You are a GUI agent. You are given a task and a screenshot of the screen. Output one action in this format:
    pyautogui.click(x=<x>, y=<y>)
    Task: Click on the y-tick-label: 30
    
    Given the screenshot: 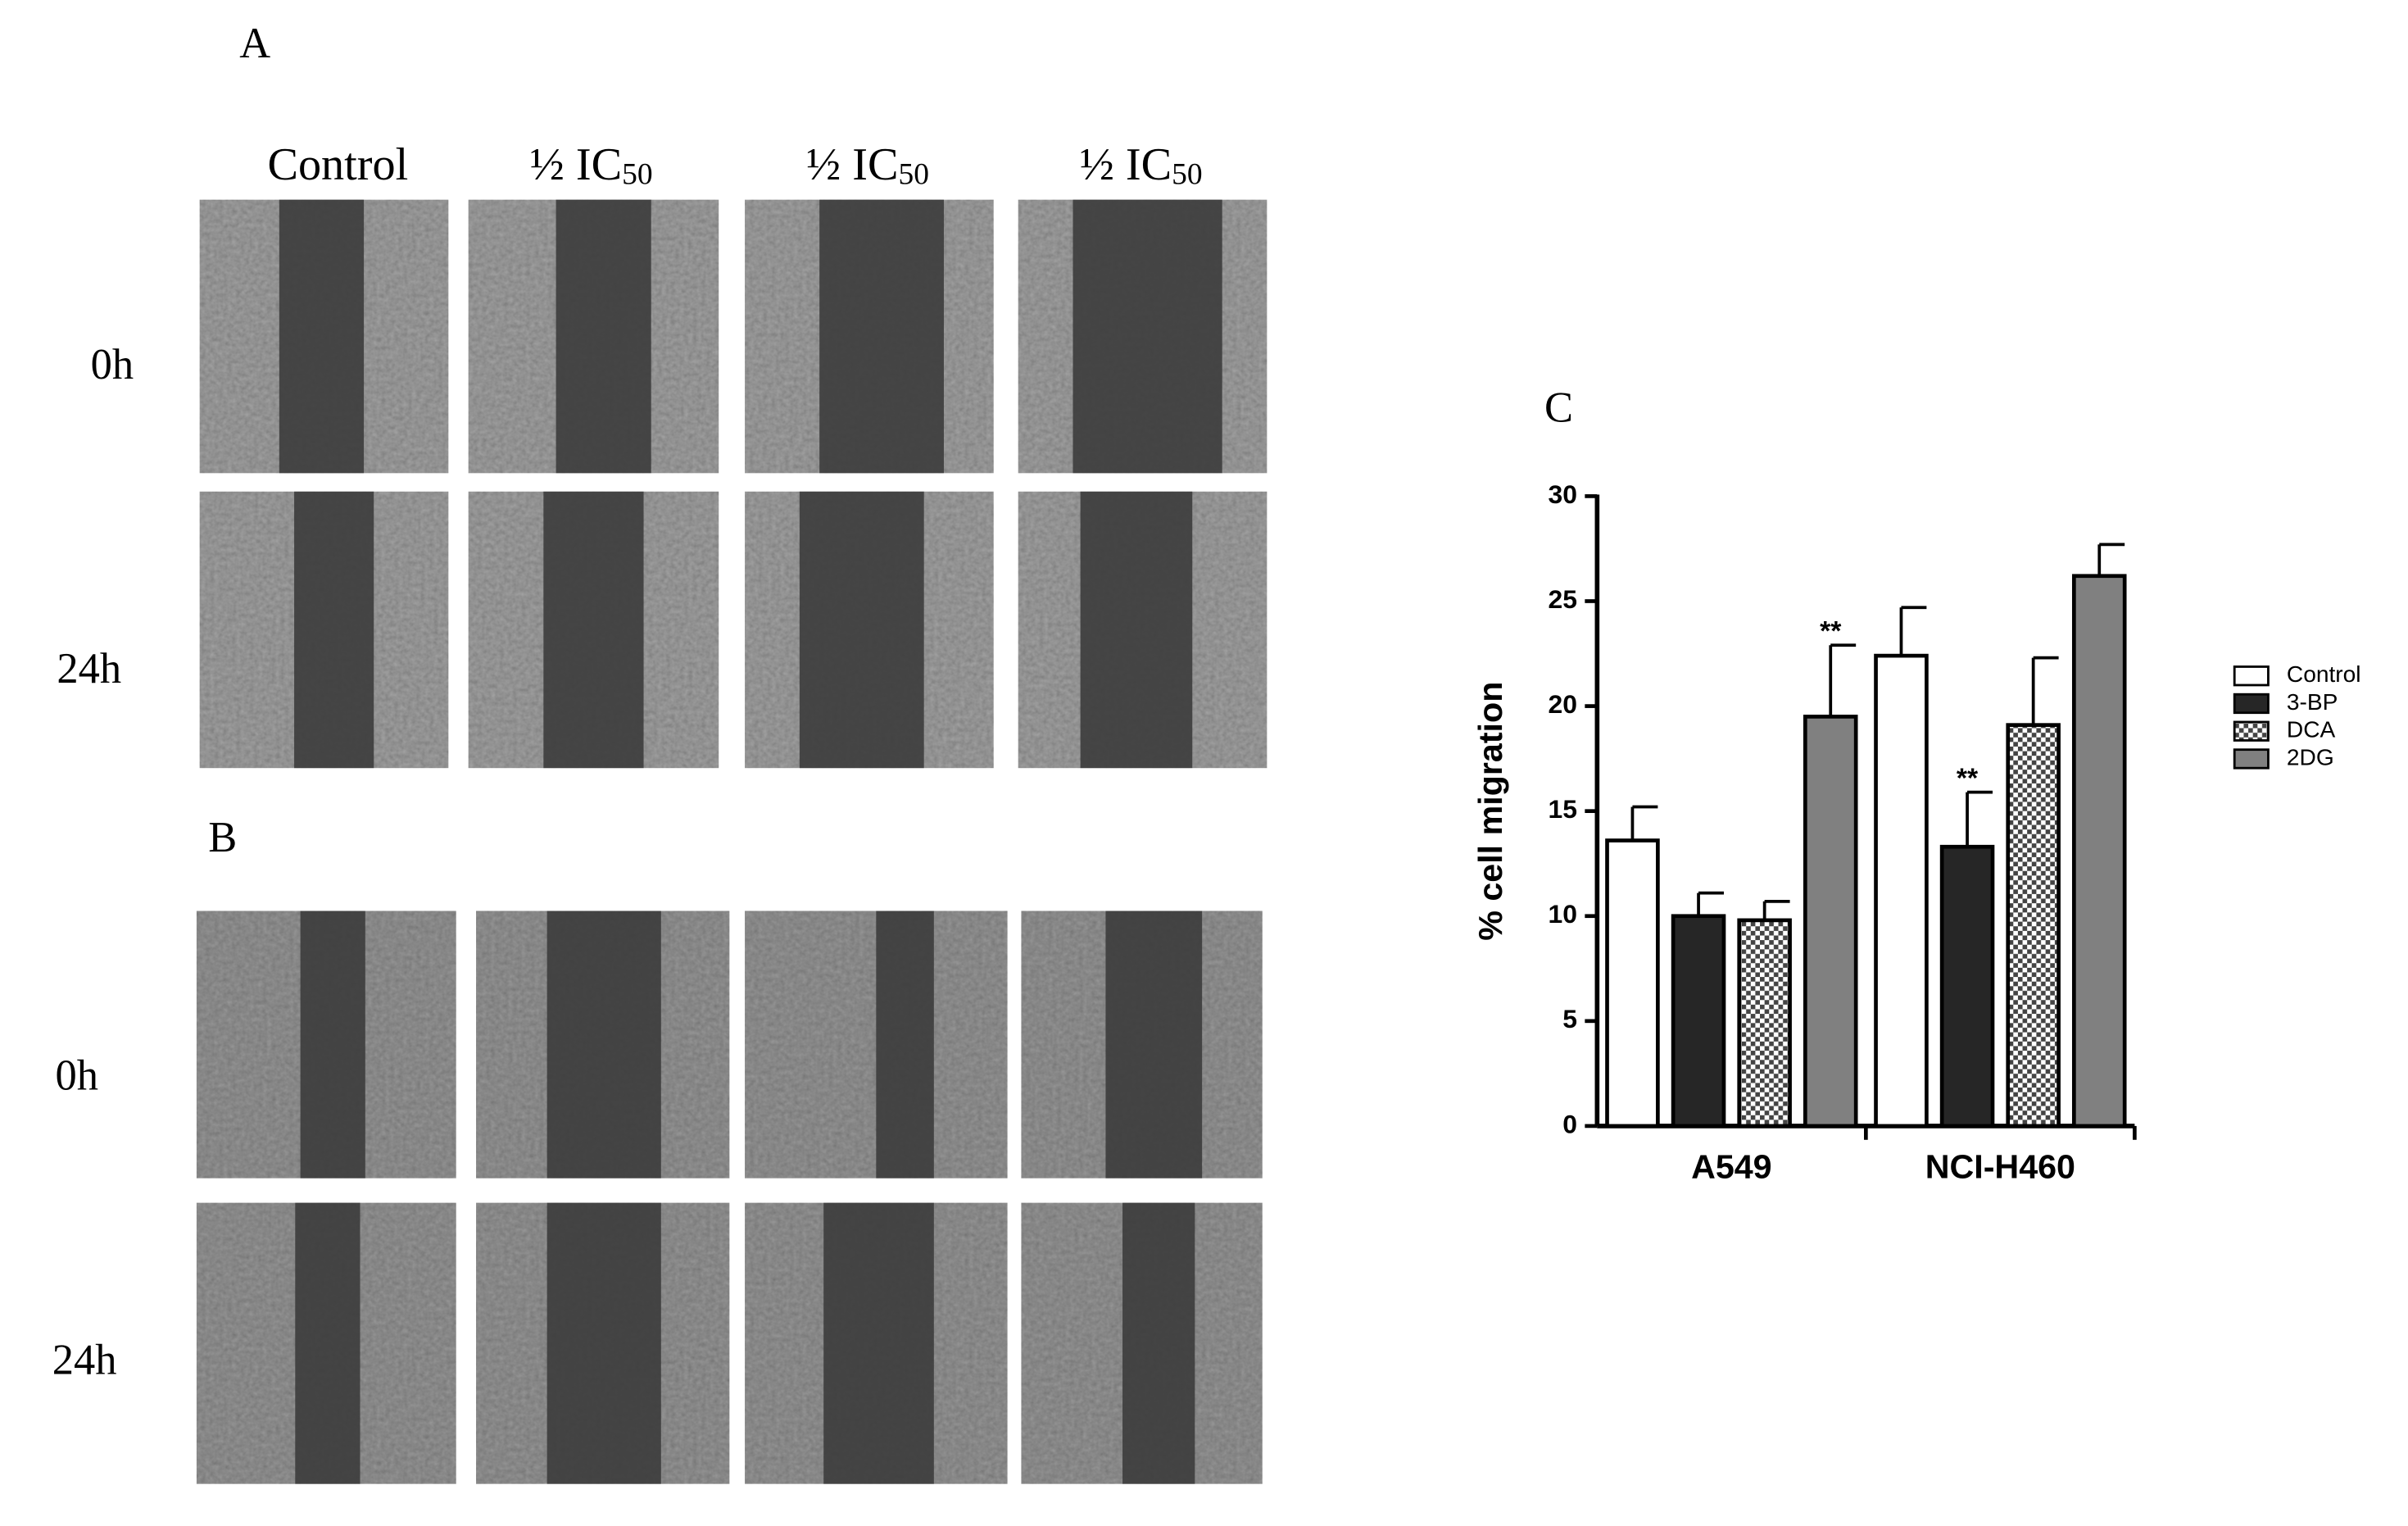 What is the action you would take?
    pyautogui.click(x=1563, y=494)
    